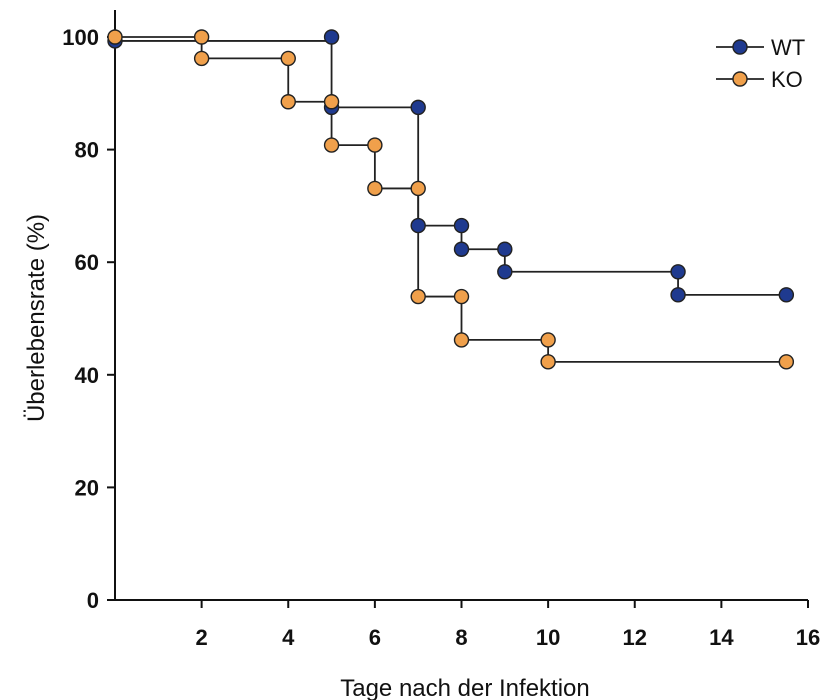 The height and width of the screenshot is (700, 826). What do you see at coordinates (80, 37) in the screenshot?
I see `y-tick-label: 100` at bounding box center [80, 37].